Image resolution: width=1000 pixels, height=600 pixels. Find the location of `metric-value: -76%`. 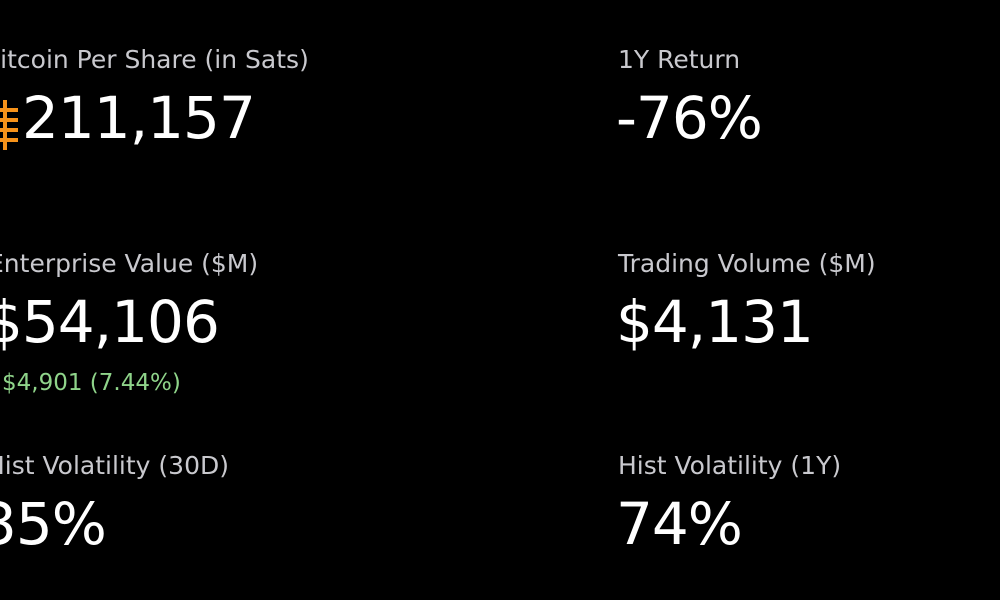

metric-value: -76% is located at coordinates (689, 118).